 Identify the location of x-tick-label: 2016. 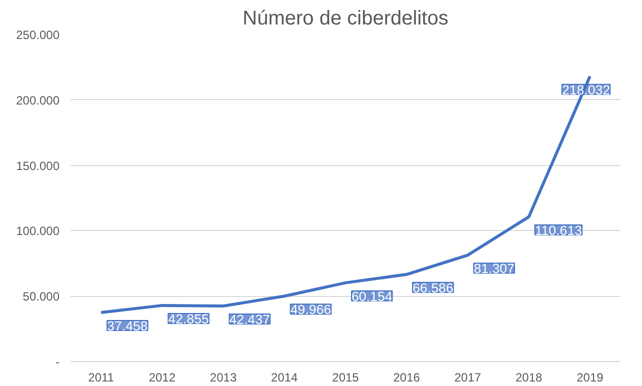
(406, 377).